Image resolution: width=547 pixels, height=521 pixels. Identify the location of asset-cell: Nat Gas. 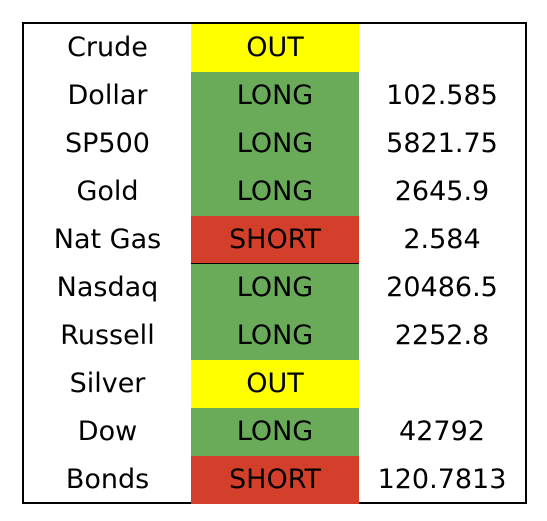
(107, 239).